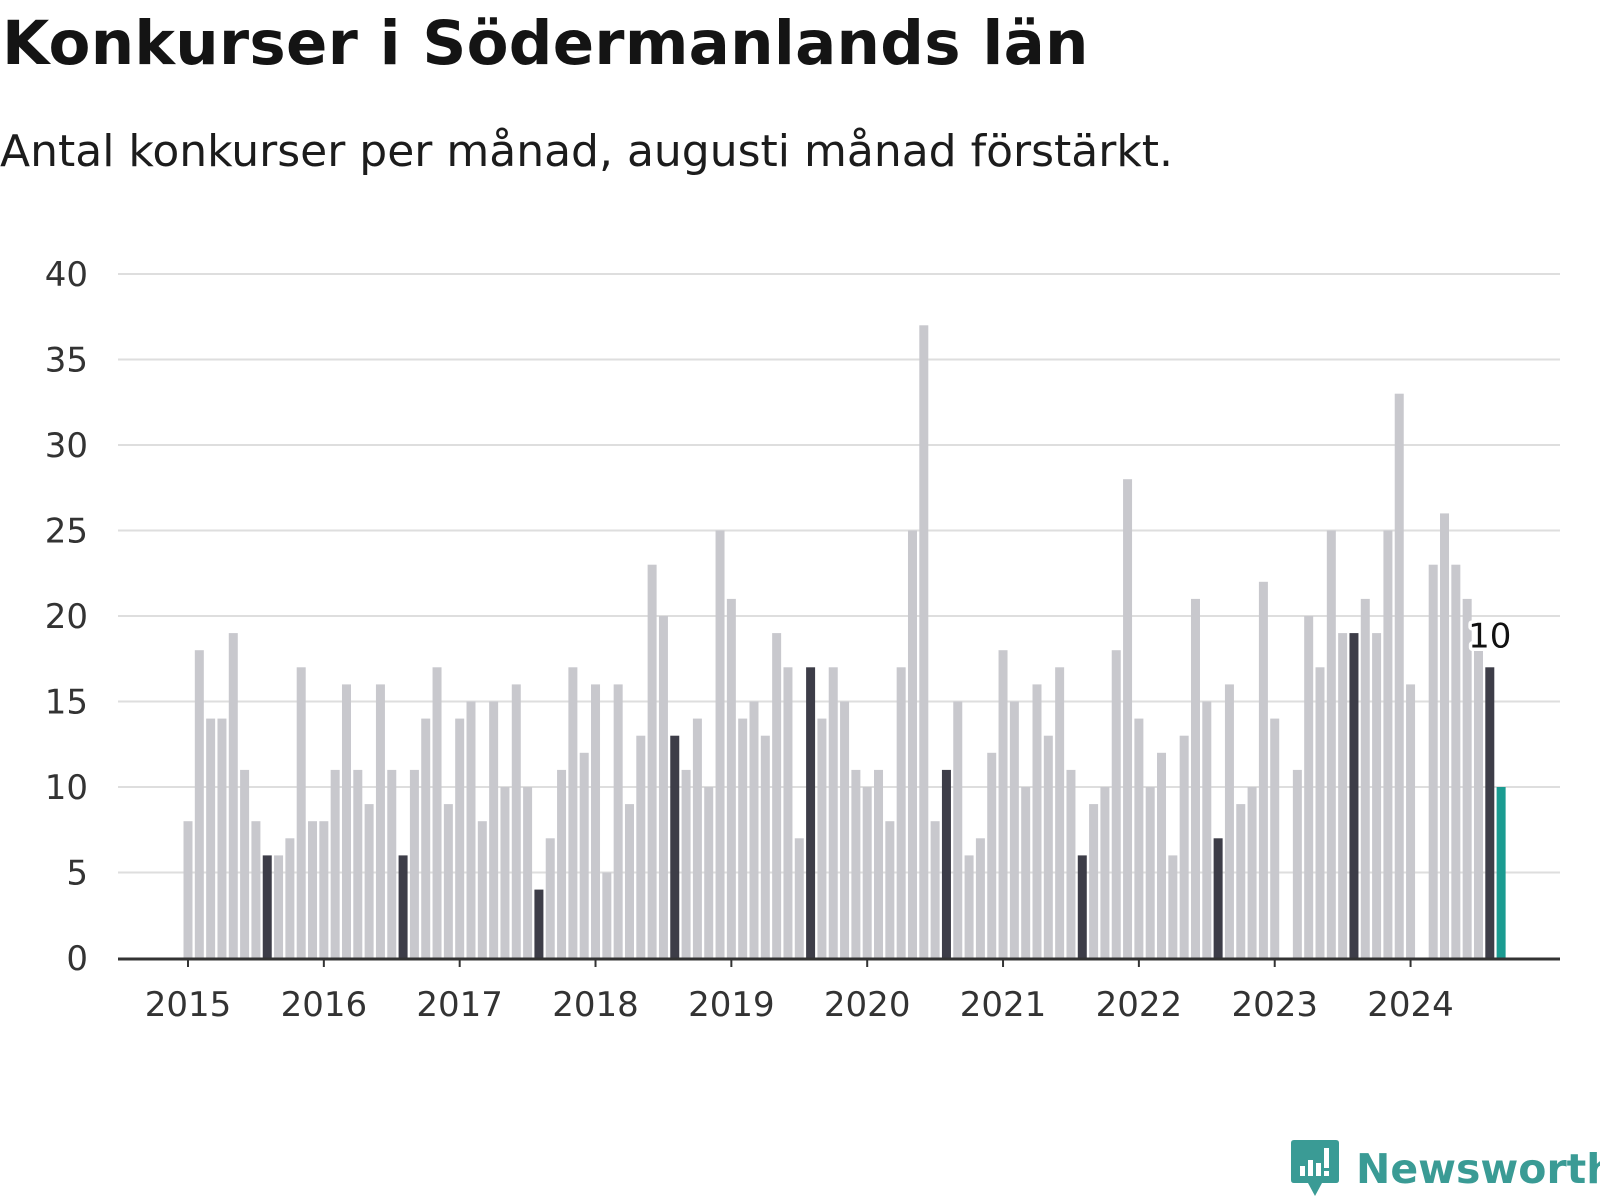 Image resolution: width=1600 pixels, height=1200 pixels. I want to click on newsworthy-logo-text: Newsworthy, so click(1478, 1169).